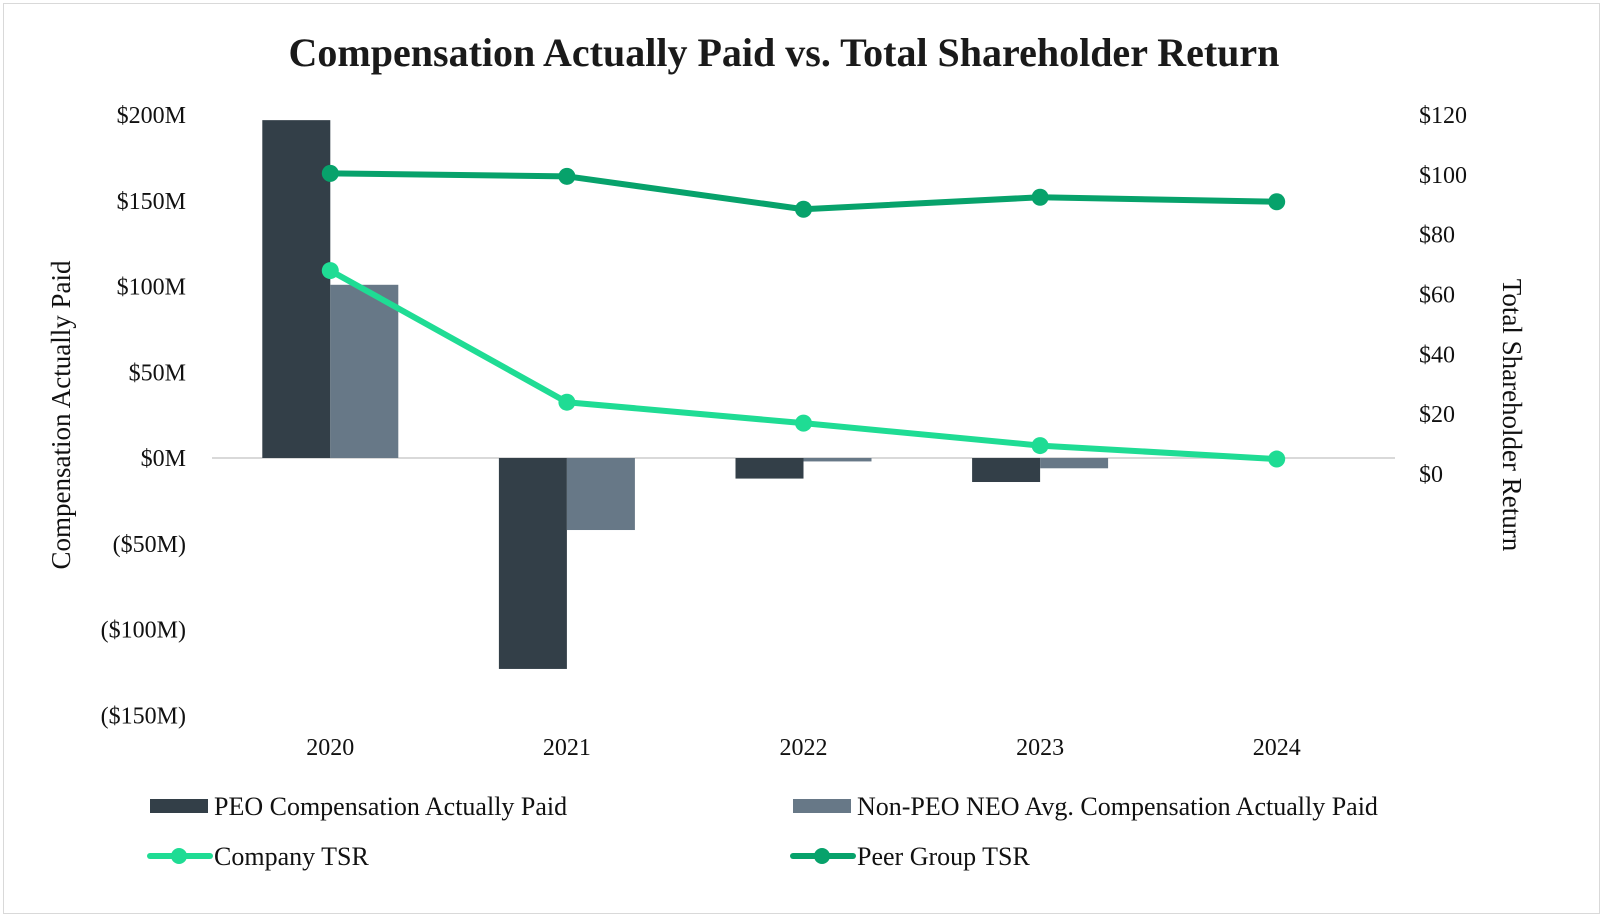  Describe the element at coordinates (1437, 355) in the screenshot. I see `right-tick-label: $40` at that location.